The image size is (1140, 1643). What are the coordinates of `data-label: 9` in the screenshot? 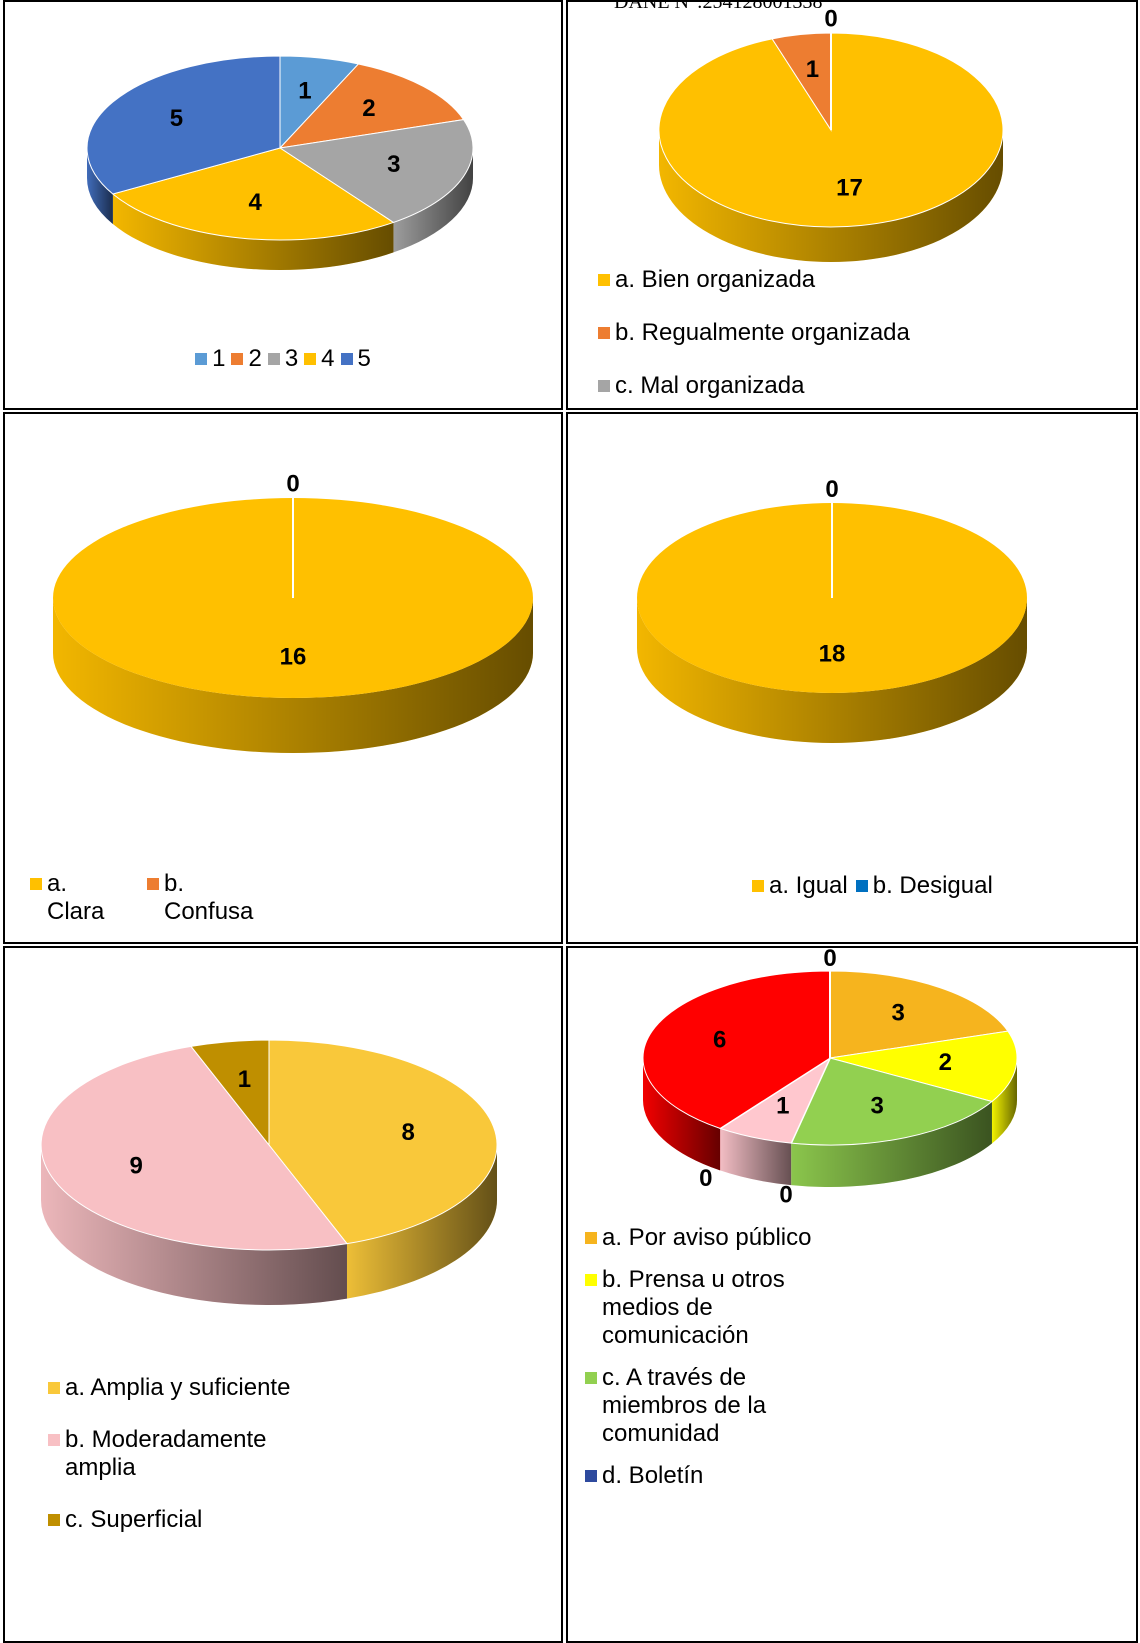 It's located at (135, 1166).